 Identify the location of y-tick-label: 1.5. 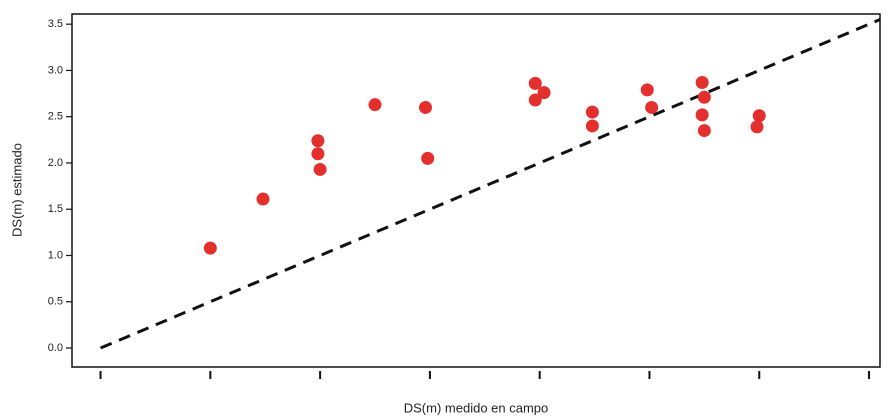
(55, 209).